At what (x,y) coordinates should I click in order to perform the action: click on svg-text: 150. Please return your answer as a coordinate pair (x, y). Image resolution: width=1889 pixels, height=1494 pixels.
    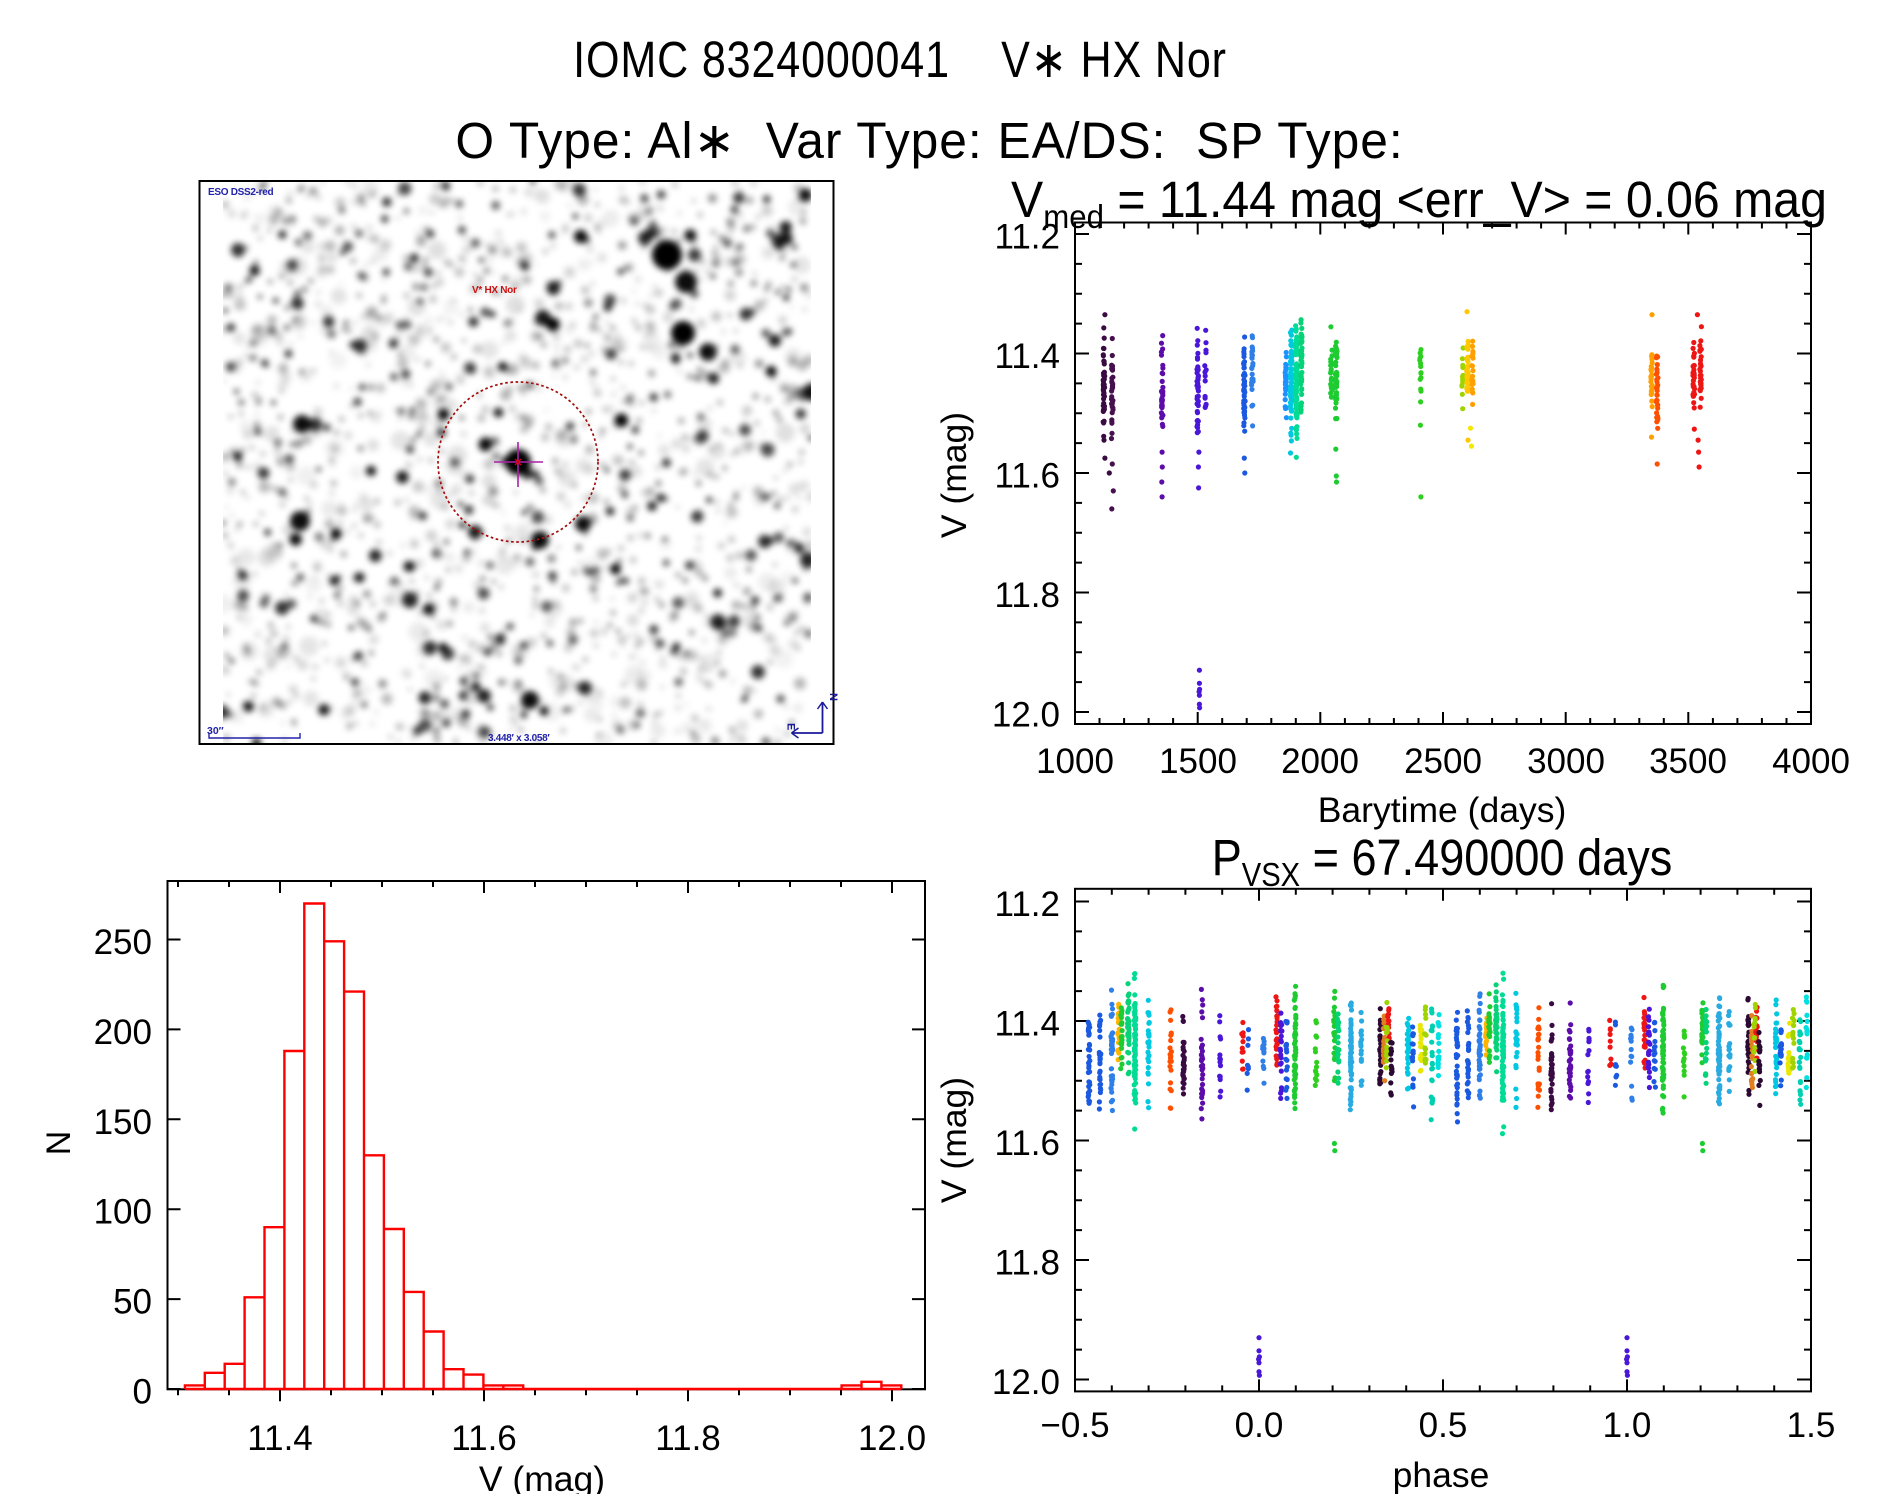
    Looking at the image, I should click on (123, 1122).